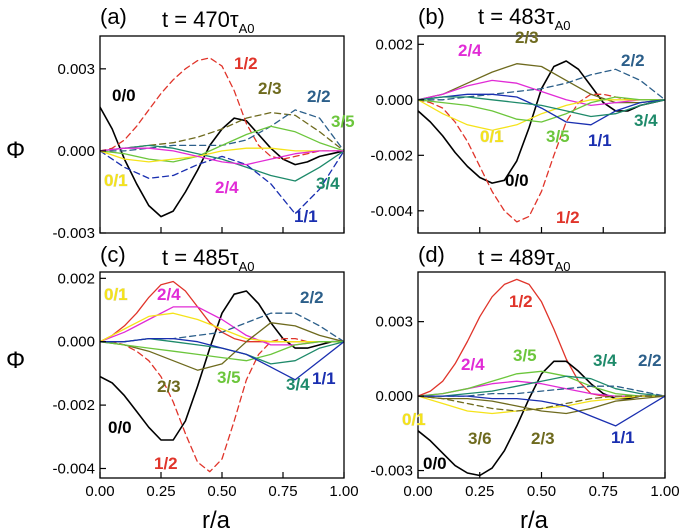  What do you see at coordinates (113, 254) in the screenshot?
I see `panel-label: (c)` at bounding box center [113, 254].